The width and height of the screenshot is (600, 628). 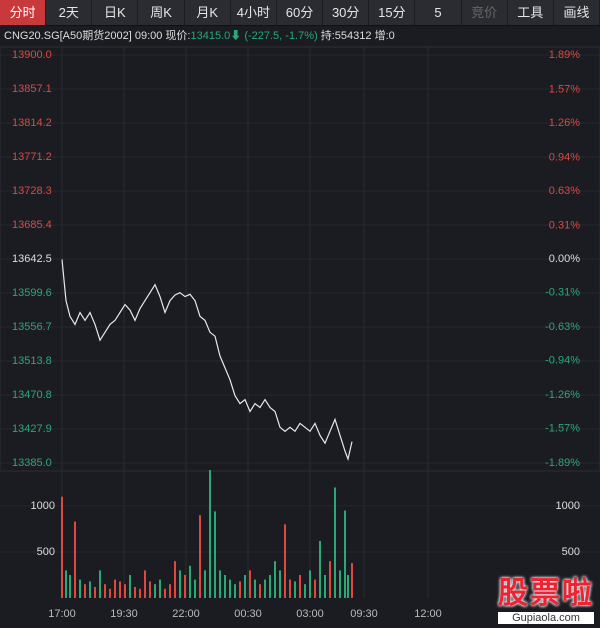 I want to click on y2-tick-label: 0.63%, so click(x=564, y=191).